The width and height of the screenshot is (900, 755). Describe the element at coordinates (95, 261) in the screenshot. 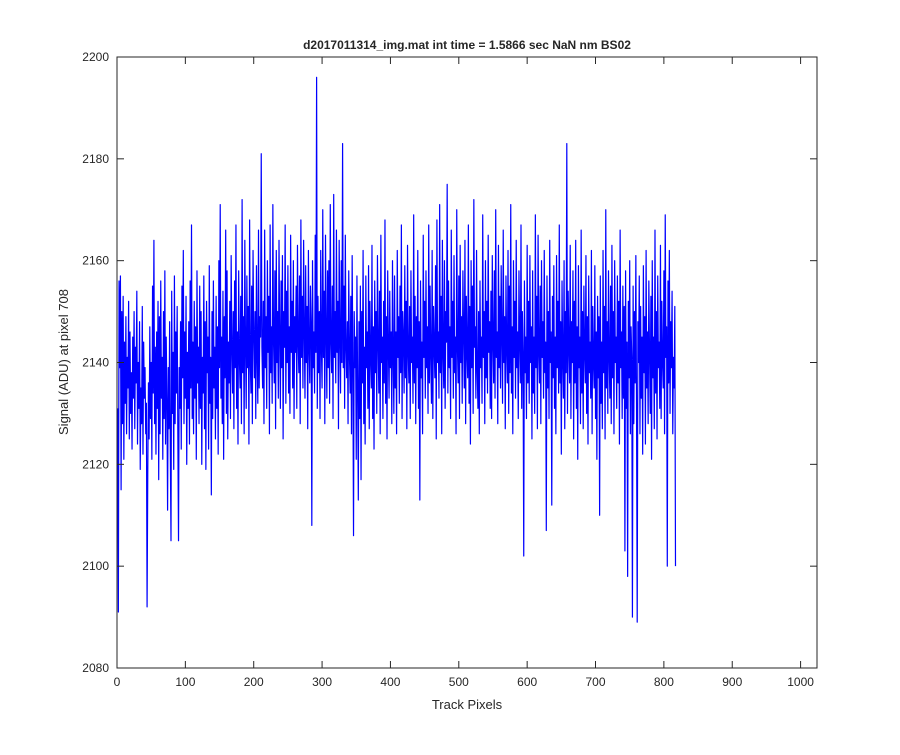

I see `y-tick-label: 2160` at that location.